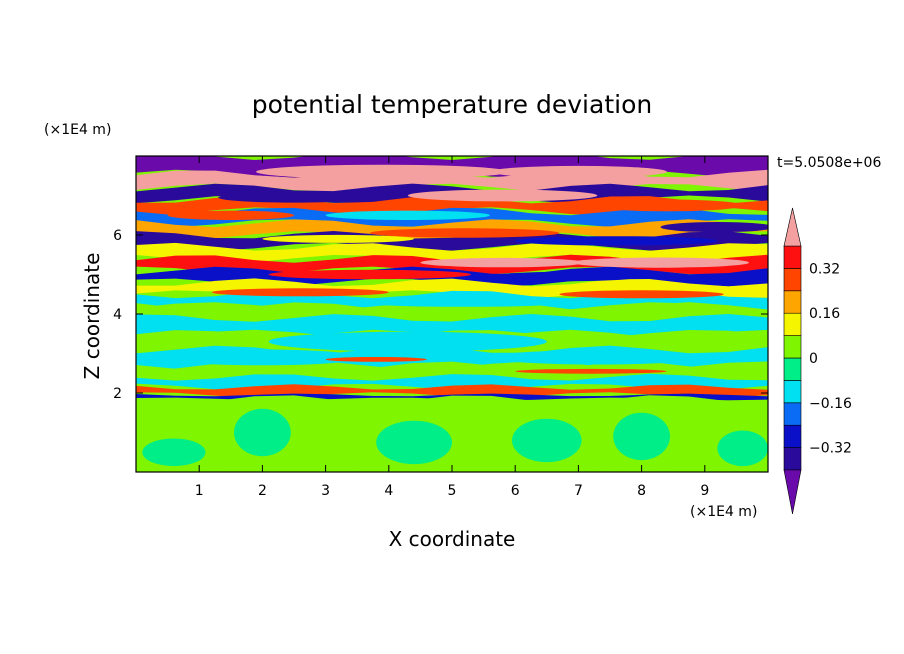 This screenshot has height=654, width=904. Describe the element at coordinates (262, 491) in the screenshot. I see `x-tick-label: 2` at that location.